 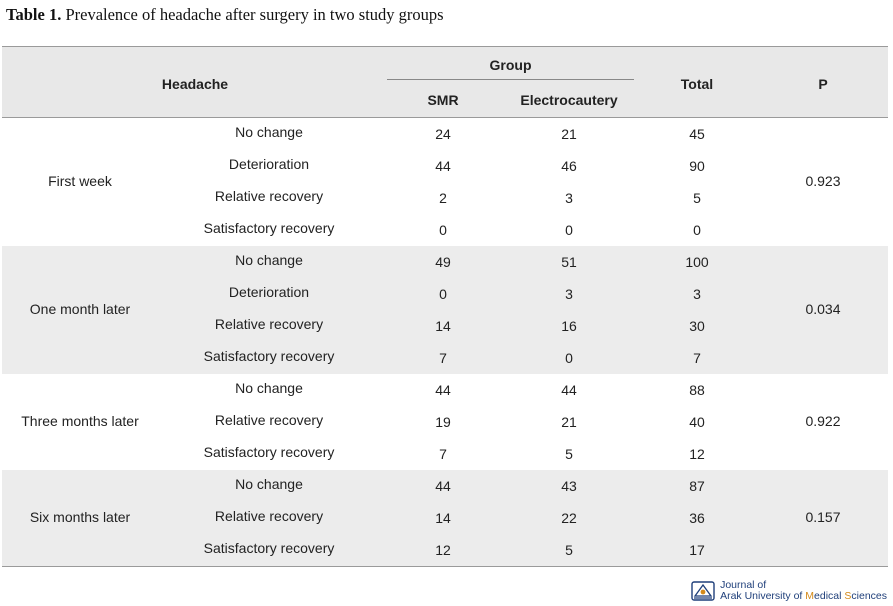 What do you see at coordinates (823, 309) in the screenshot?
I see `section-p-value: 0.034` at bounding box center [823, 309].